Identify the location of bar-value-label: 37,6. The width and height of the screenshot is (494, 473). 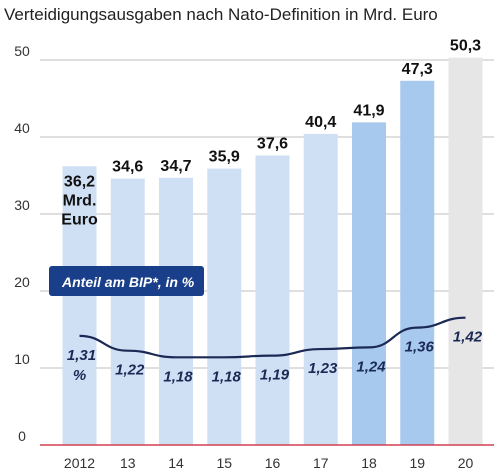
(272, 143).